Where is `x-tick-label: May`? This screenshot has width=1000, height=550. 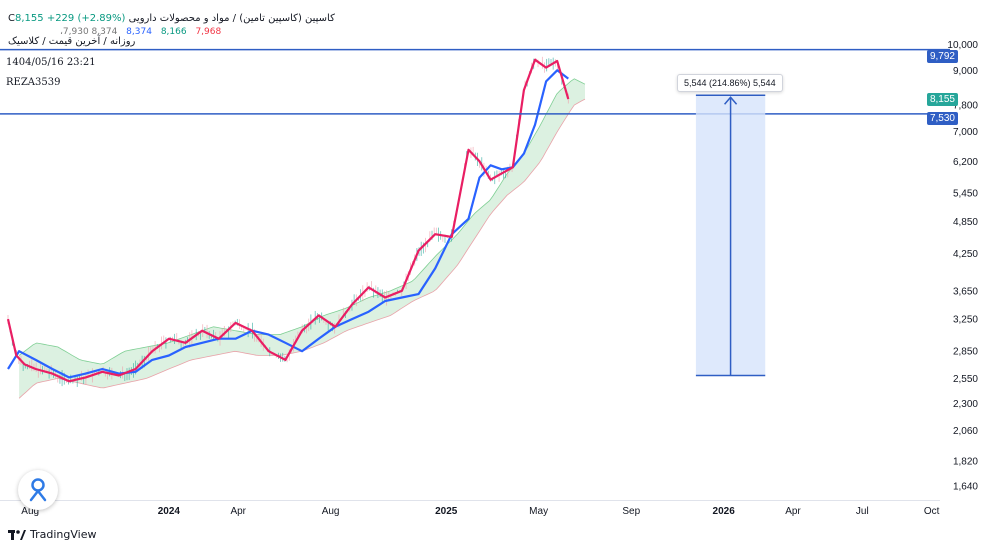 x-tick-label: May is located at coordinates (538, 511).